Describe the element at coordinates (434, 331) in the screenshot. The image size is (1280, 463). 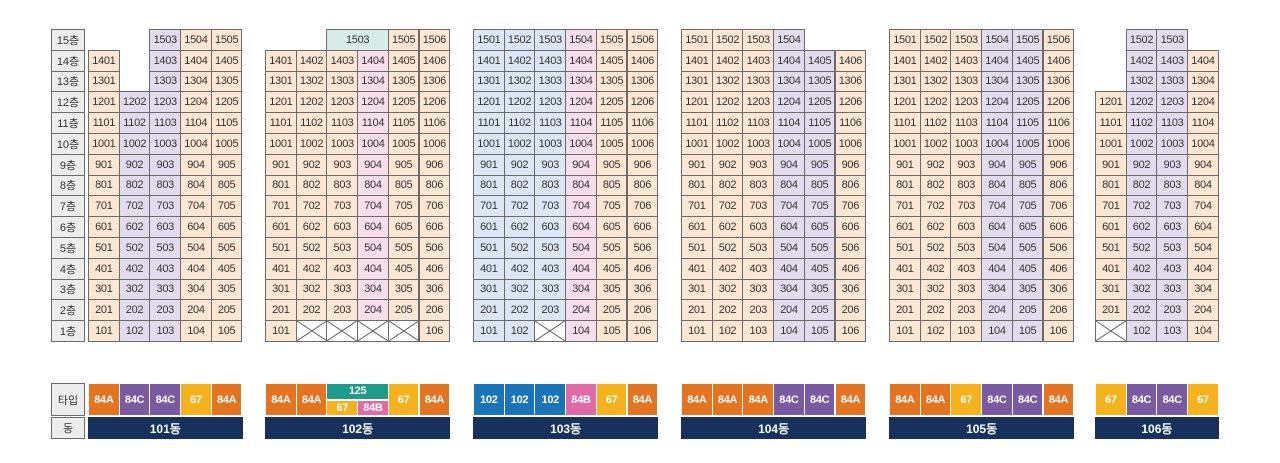
I see `unit-cell: 106` at that location.